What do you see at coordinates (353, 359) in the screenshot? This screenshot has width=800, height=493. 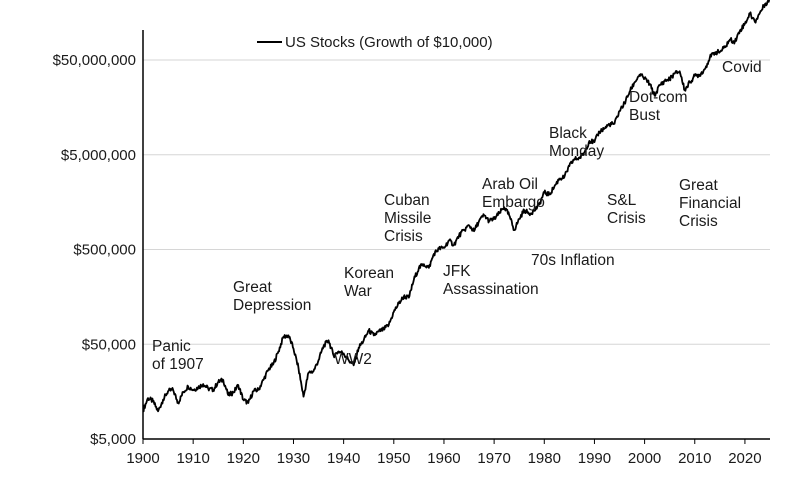 I see `annotation-ww2: WW2` at bounding box center [353, 359].